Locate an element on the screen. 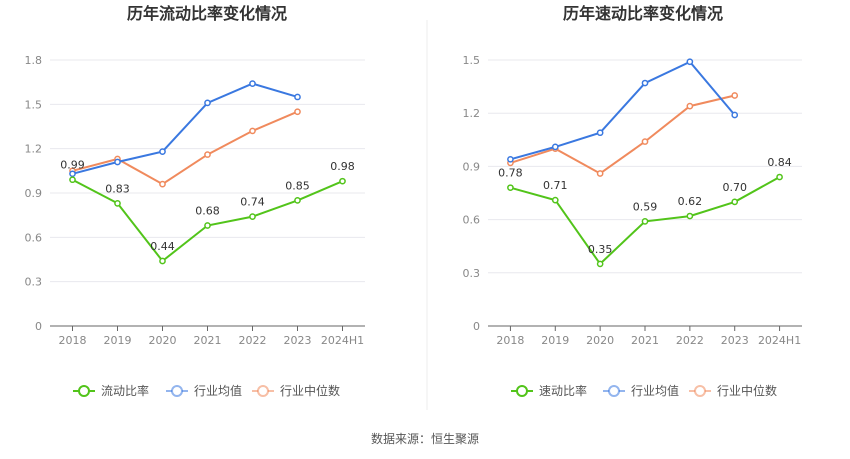 The image size is (850, 459). data-source-note: 数据来源：恒生聚源 is located at coordinates (425, 438).